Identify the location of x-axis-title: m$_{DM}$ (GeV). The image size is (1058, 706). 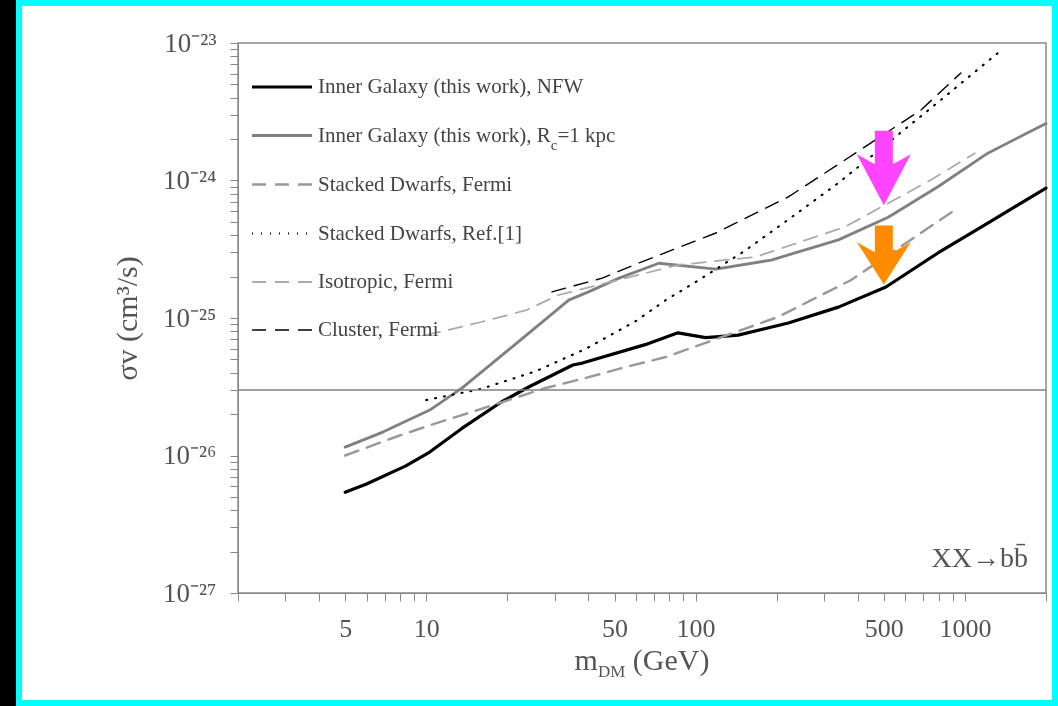
(642, 662).